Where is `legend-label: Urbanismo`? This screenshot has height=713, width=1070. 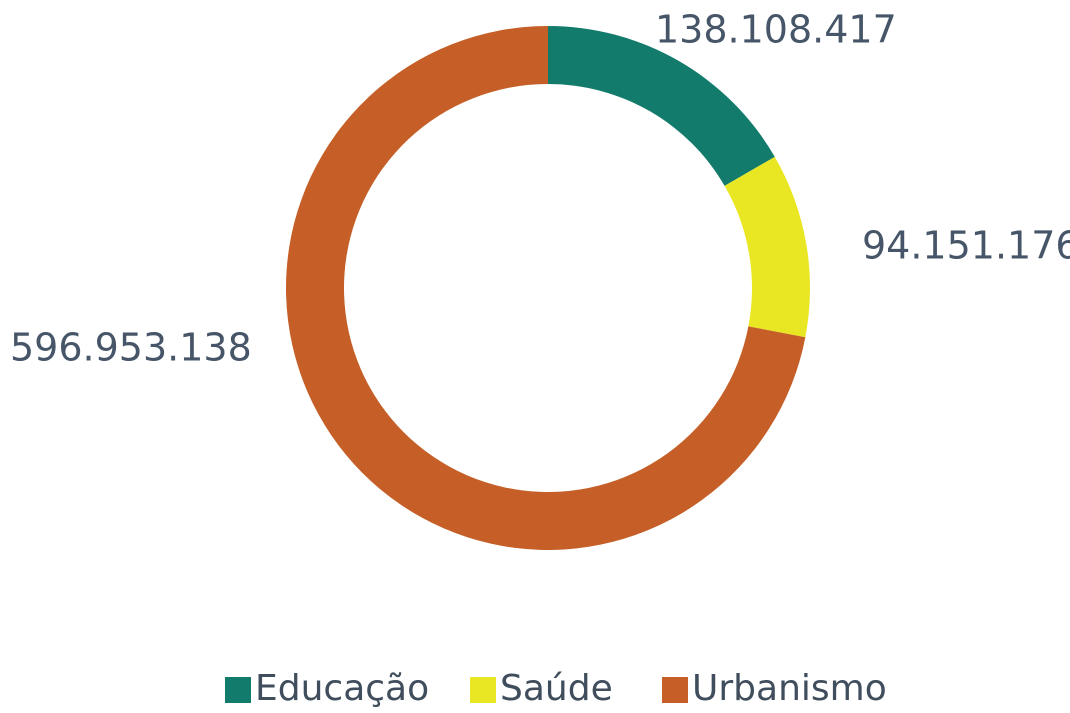 legend-label: Urbanismo is located at coordinates (789, 688).